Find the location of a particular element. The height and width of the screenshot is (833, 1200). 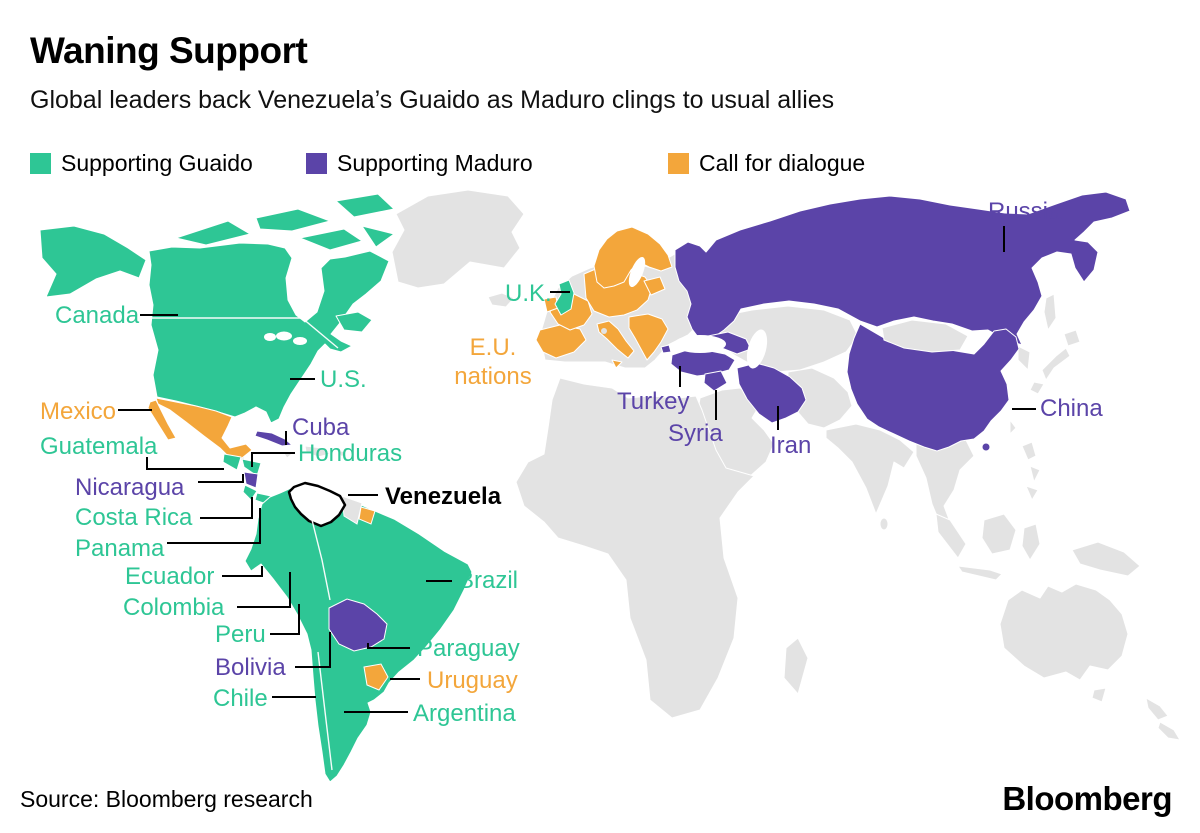

legend-swatch-guaido is located at coordinates (40, 163).